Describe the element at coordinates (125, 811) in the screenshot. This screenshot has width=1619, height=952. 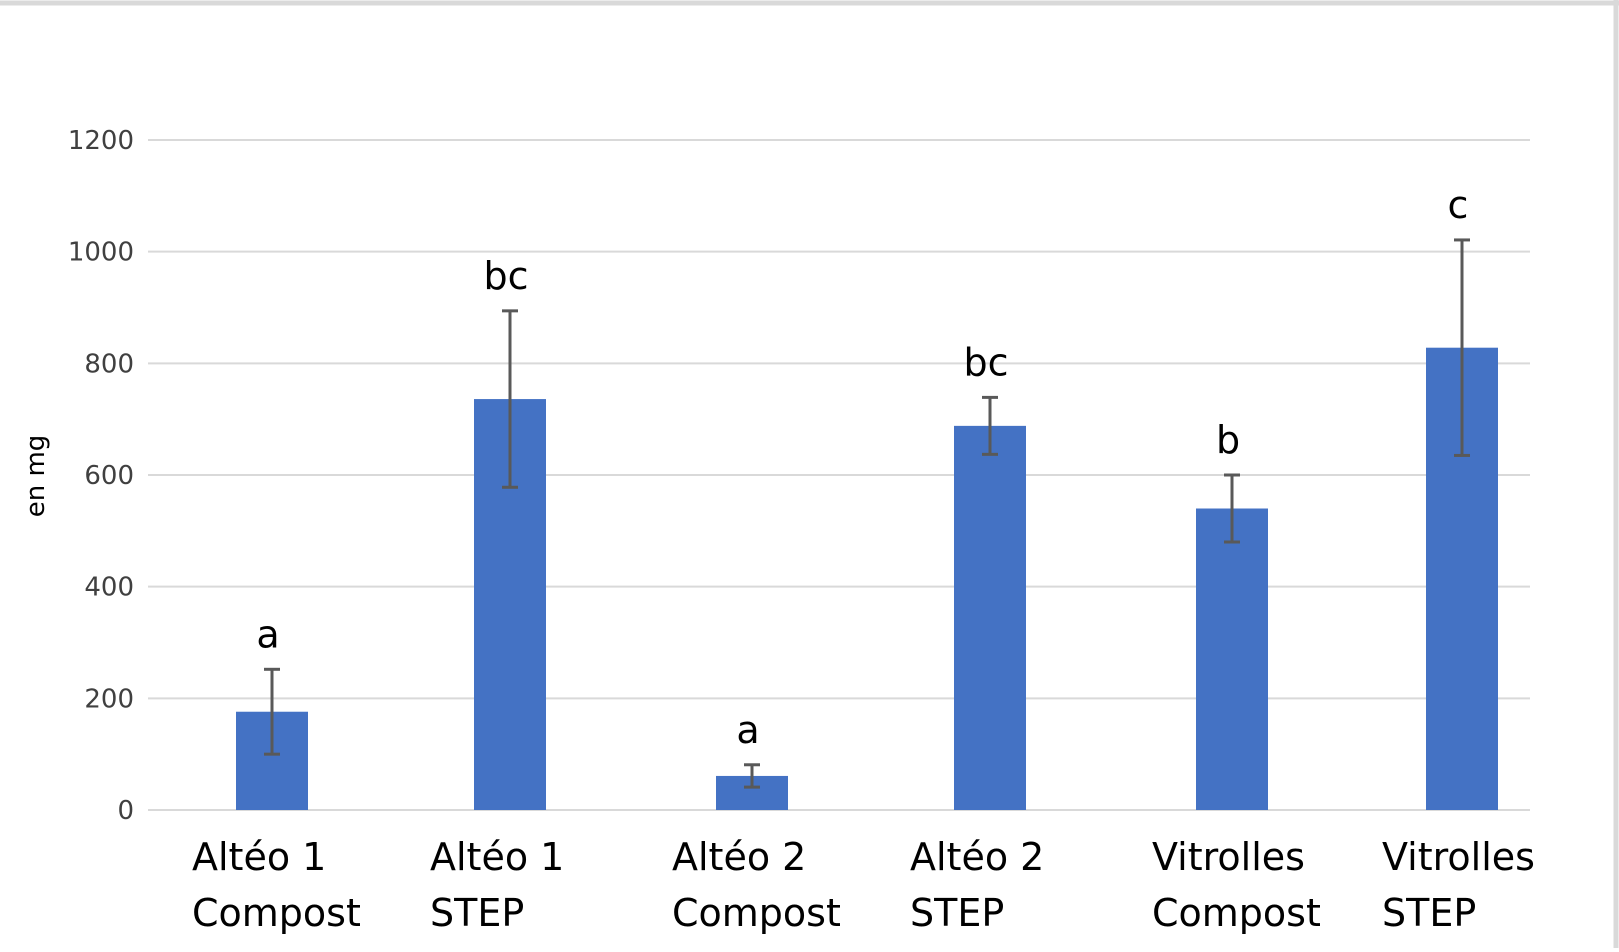
I see `y-tick-label: 0` at that location.